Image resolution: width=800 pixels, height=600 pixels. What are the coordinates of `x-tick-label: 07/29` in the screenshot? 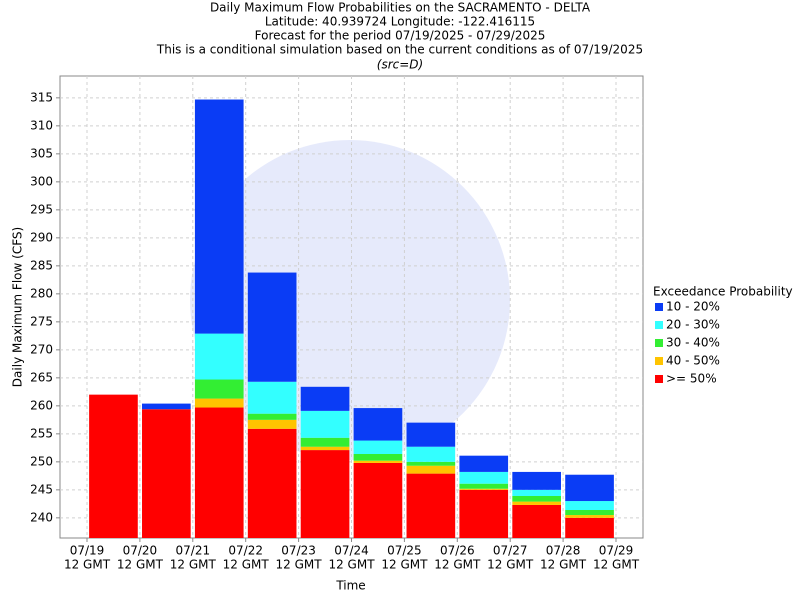 It's located at (616, 551).